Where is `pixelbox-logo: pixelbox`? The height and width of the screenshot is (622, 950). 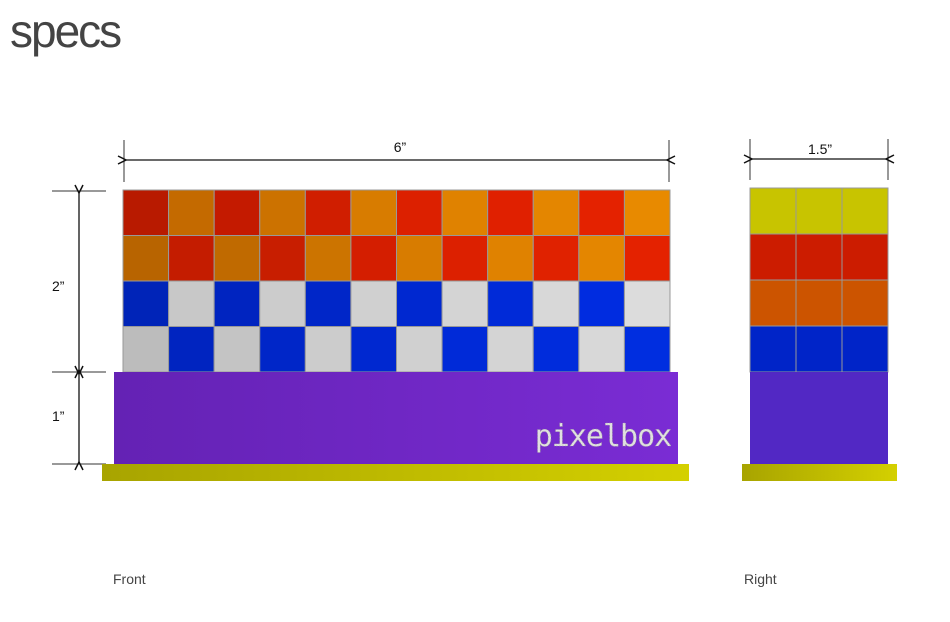
pixelbox-logo: pixelbox is located at coordinates (603, 436).